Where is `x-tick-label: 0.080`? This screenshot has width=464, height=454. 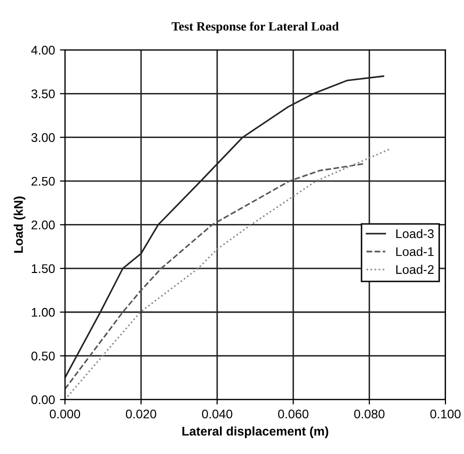 x-tick-label: 0.080 is located at coordinates (369, 414).